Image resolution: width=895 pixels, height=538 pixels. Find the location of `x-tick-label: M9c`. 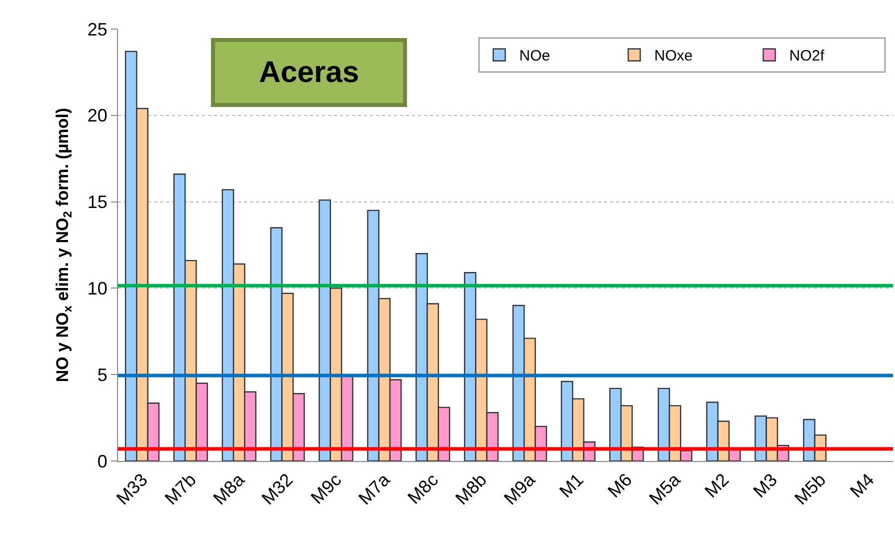

x-tick-label: M9c is located at coordinates (326, 489).